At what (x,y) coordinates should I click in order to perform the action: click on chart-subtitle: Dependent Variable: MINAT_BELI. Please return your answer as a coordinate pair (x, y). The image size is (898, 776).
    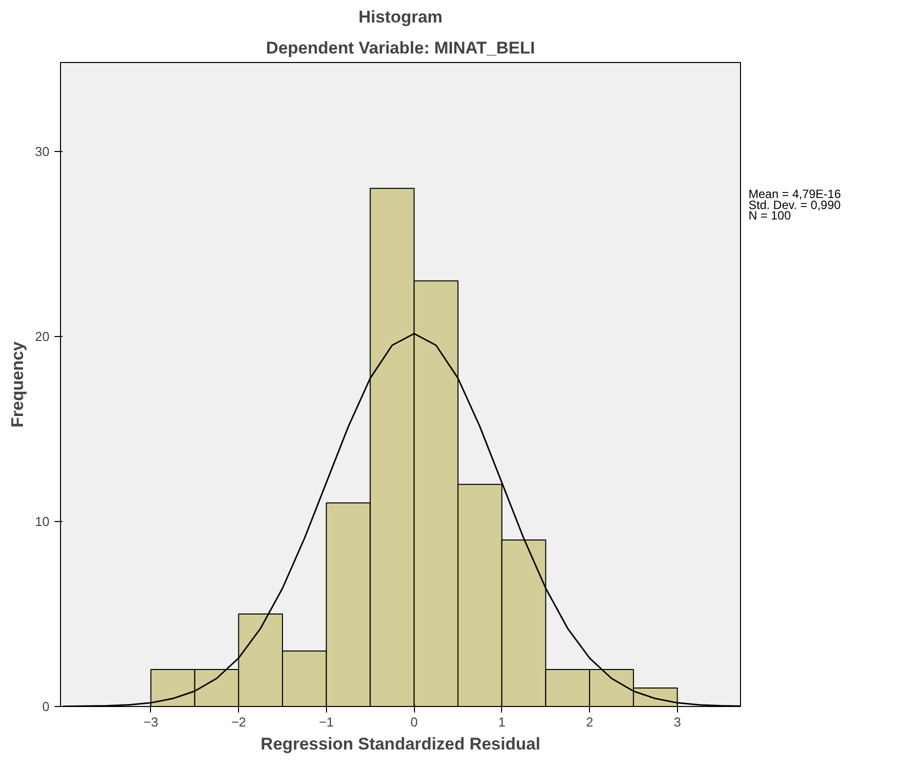
    Looking at the image, I should click on (400, 48).